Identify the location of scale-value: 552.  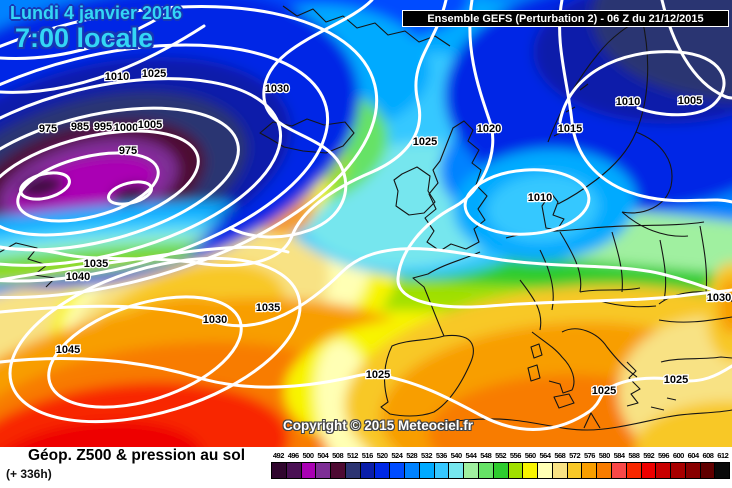
(501, 455).